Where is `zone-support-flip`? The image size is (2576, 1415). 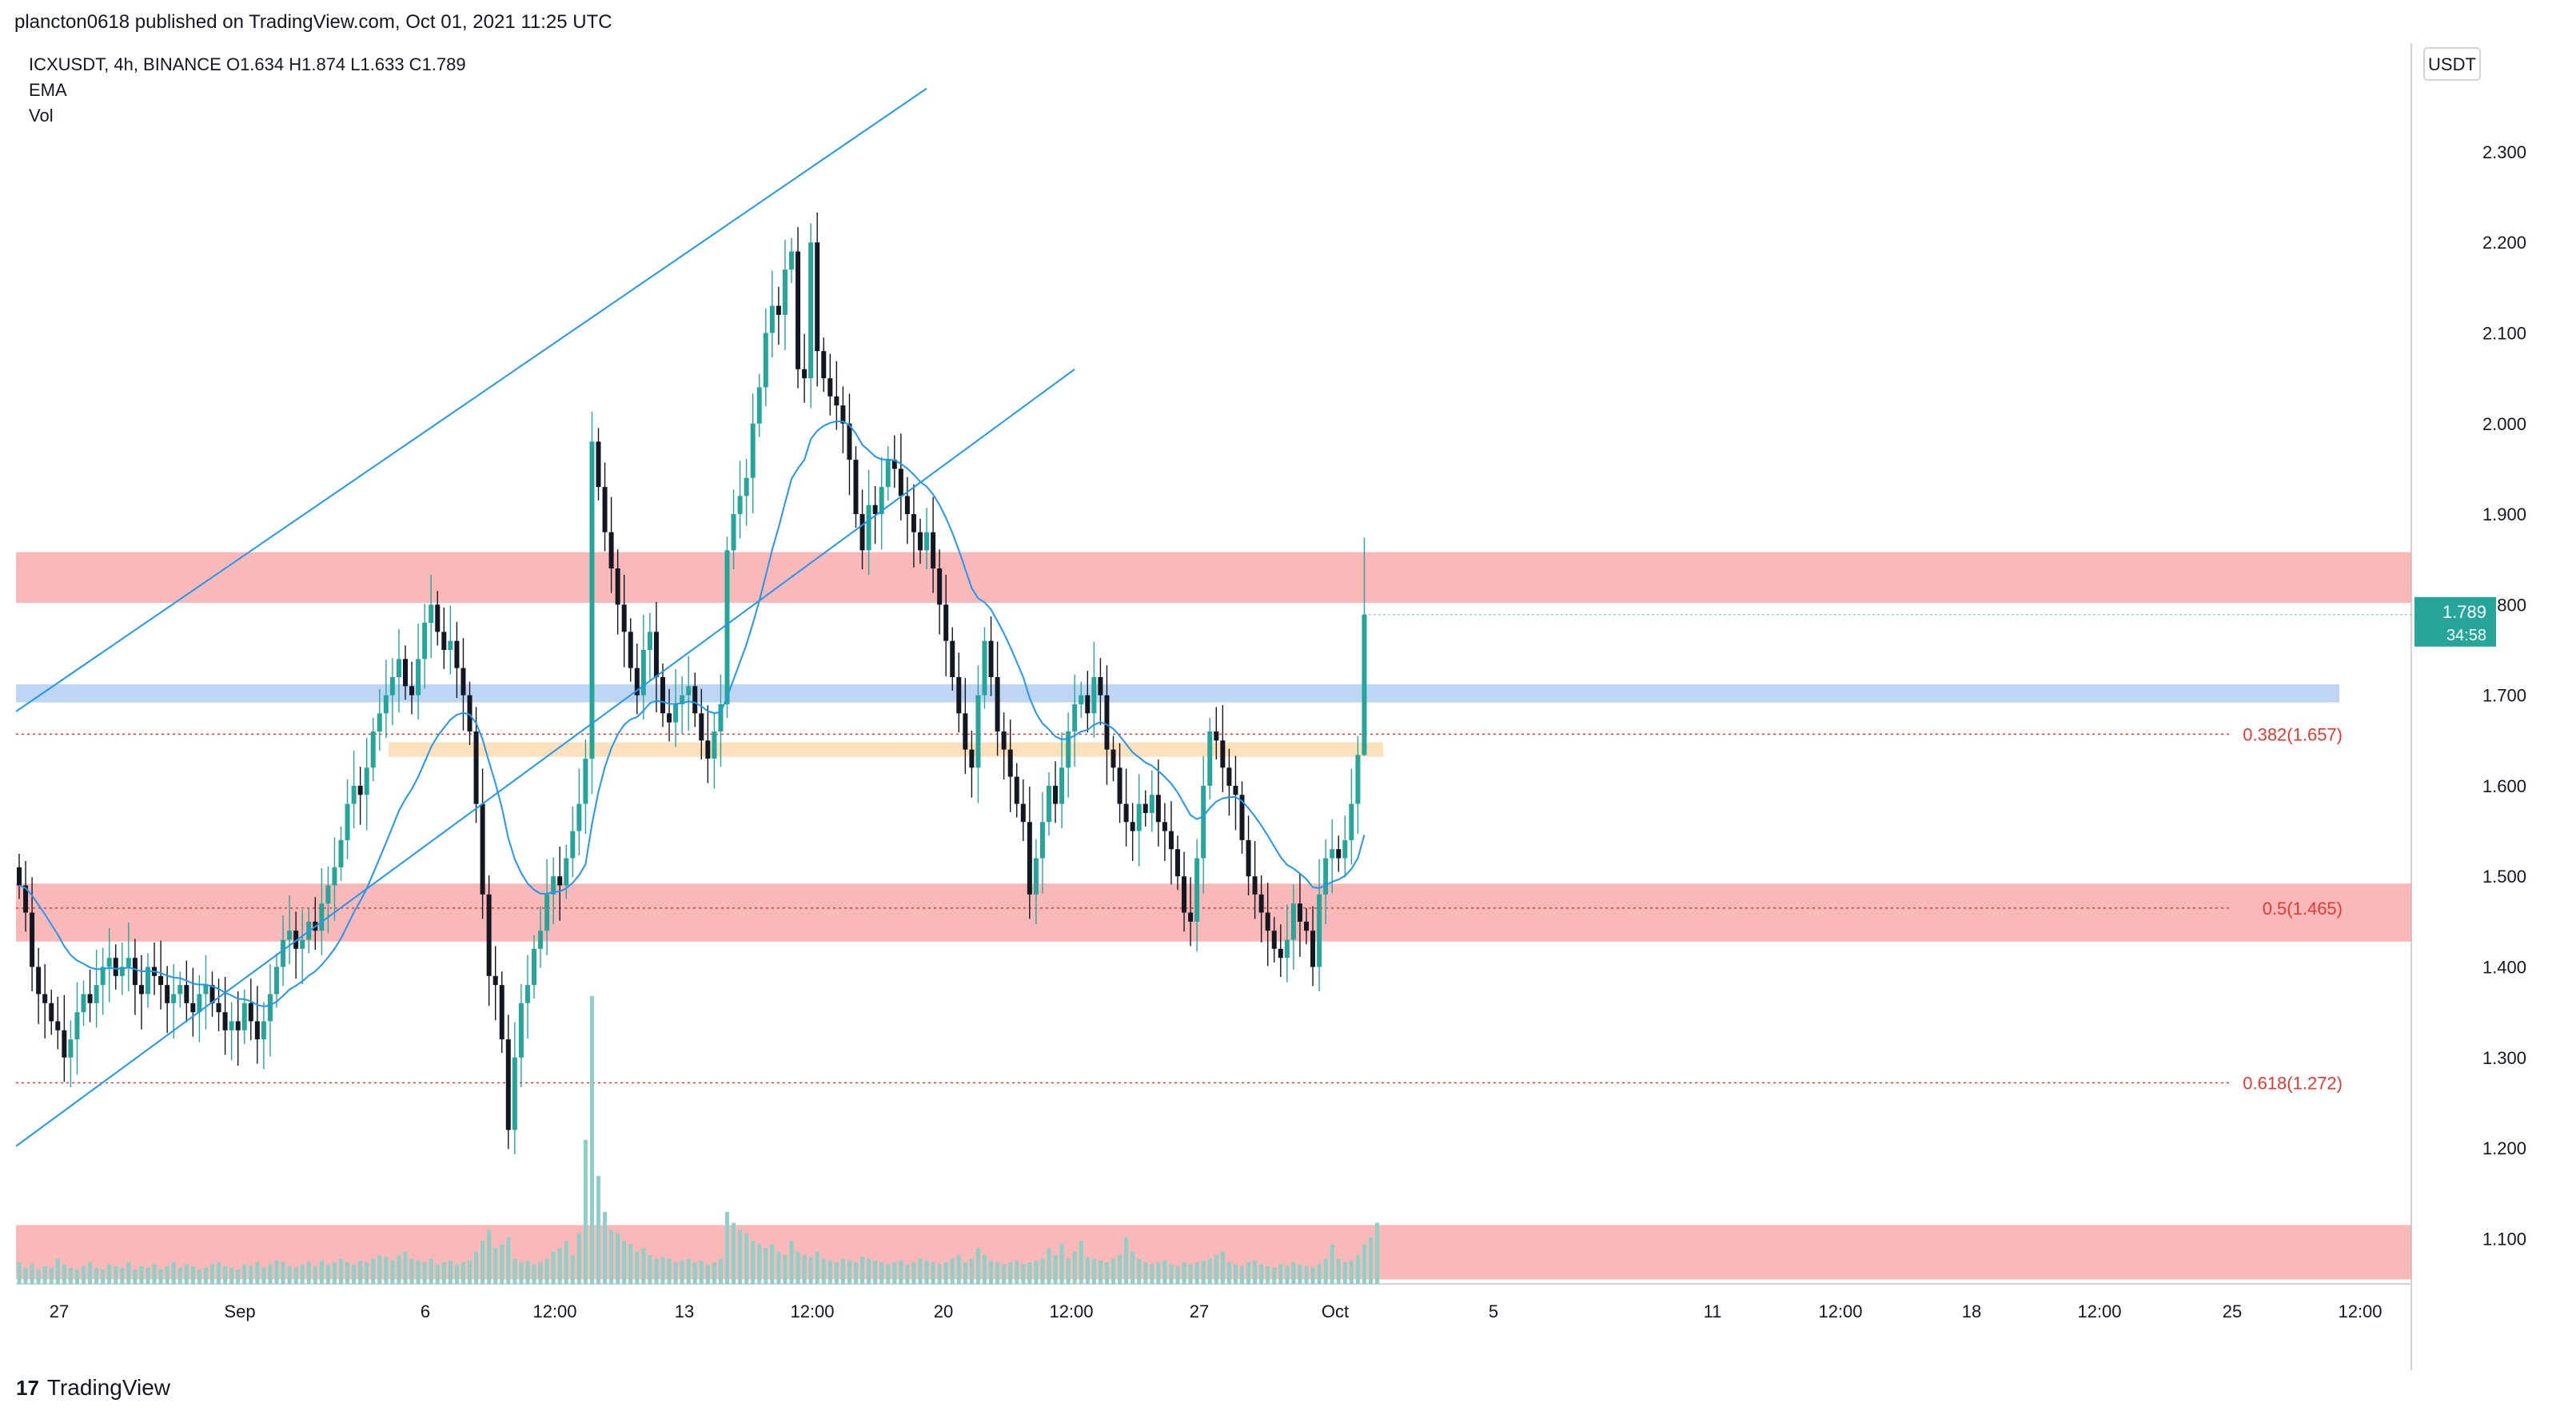 zone-support-flip is located at coordinates (1177, 693).